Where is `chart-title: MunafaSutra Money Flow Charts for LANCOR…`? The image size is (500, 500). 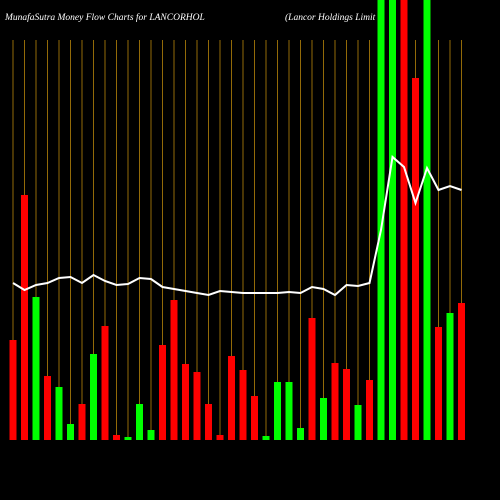
chart-title: MunafaSutra Money Flow Charts for LANCOR… is located at coordinates (104, 17).